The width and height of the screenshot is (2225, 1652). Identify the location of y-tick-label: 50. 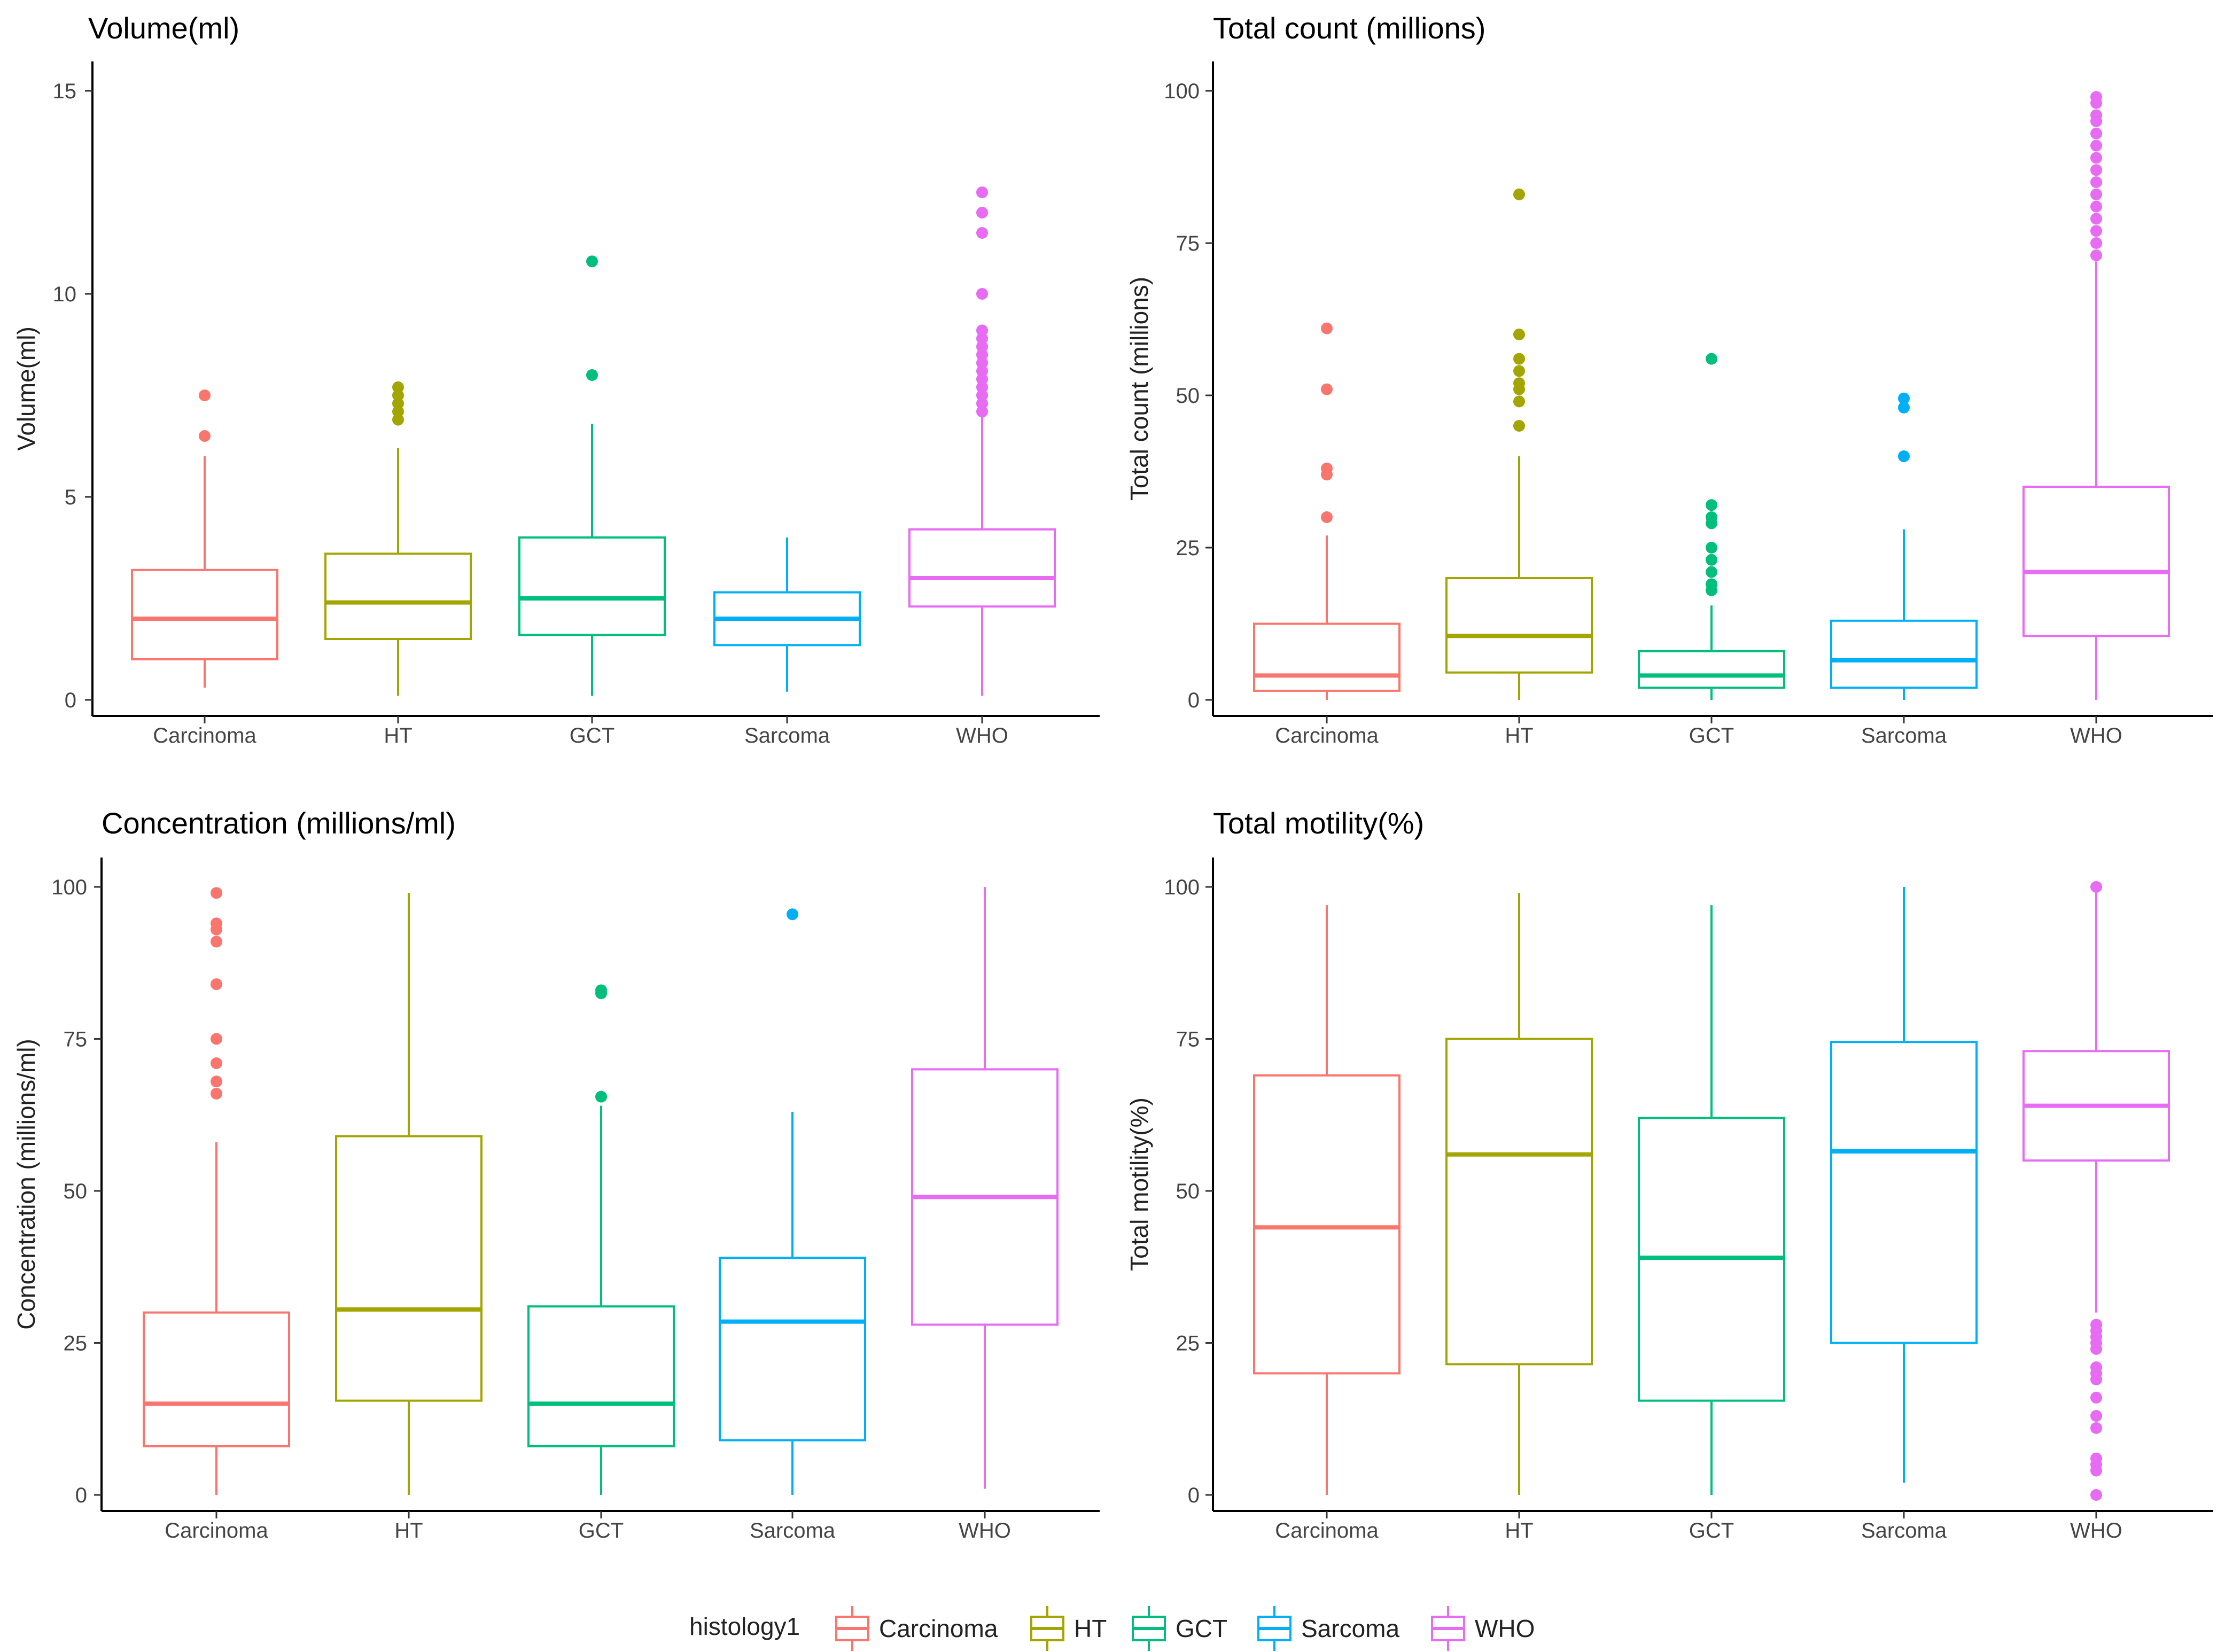
(1188, 396).